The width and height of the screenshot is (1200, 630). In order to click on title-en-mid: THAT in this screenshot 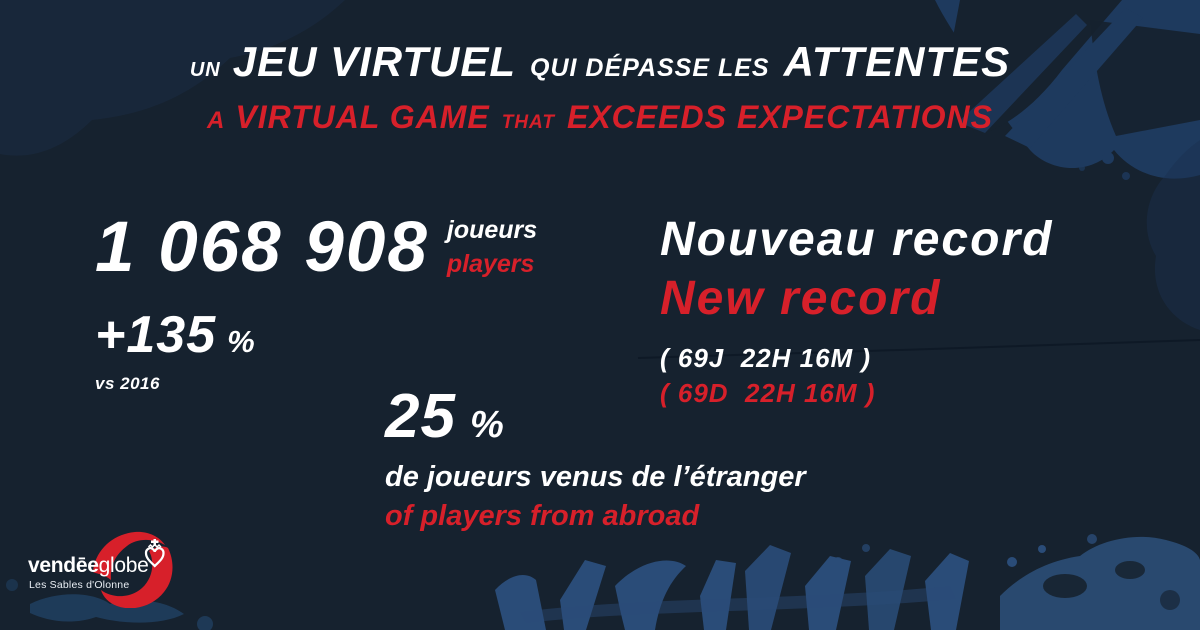, I will do `click(528, 122)`.